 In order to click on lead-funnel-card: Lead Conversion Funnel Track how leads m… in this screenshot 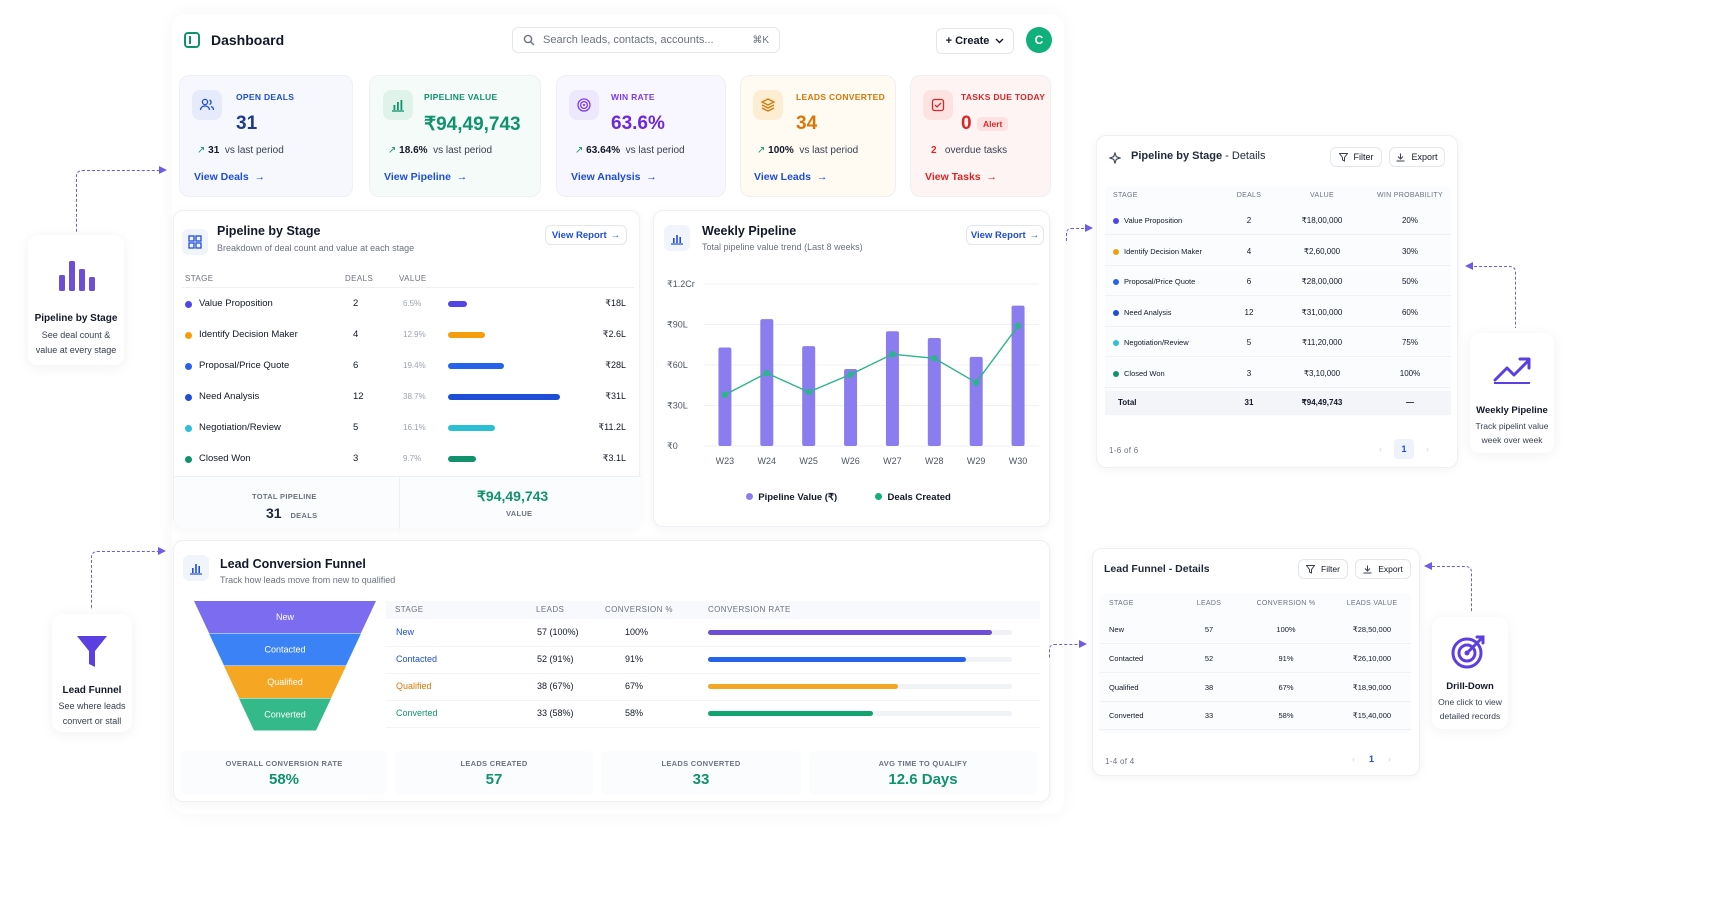, I will do `click(611, 671)`.